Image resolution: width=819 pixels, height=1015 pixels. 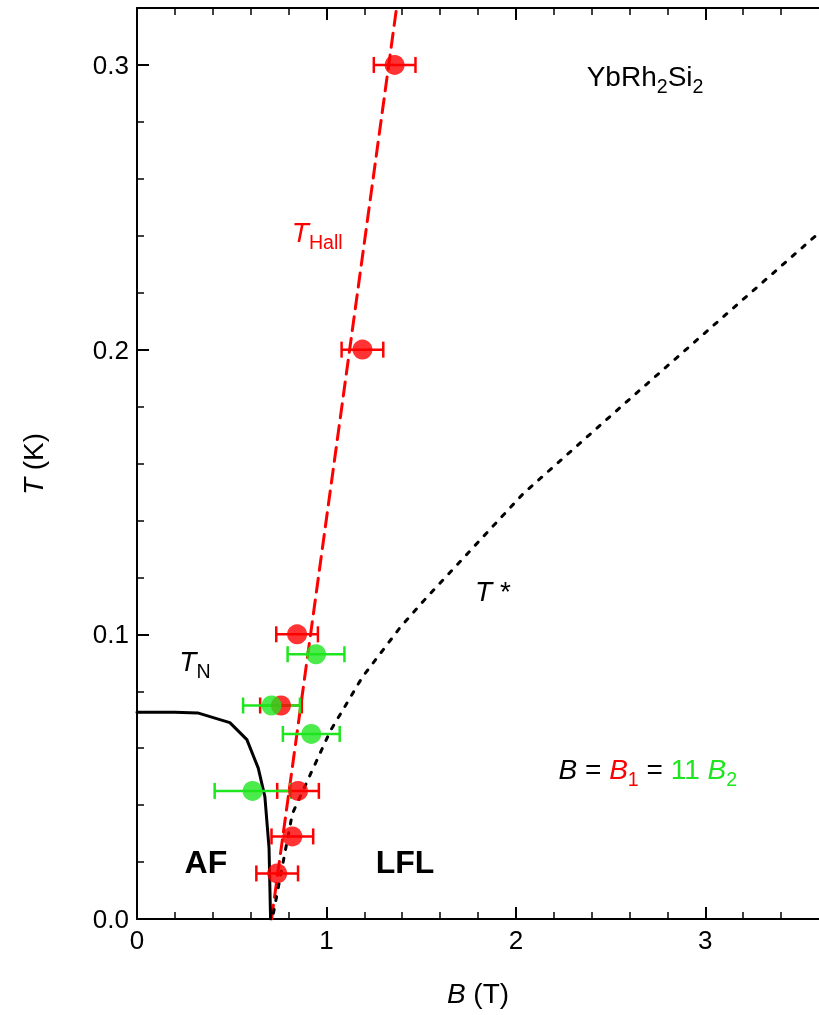 I want to click on annotation: LFL, so click(x=405, y=861).